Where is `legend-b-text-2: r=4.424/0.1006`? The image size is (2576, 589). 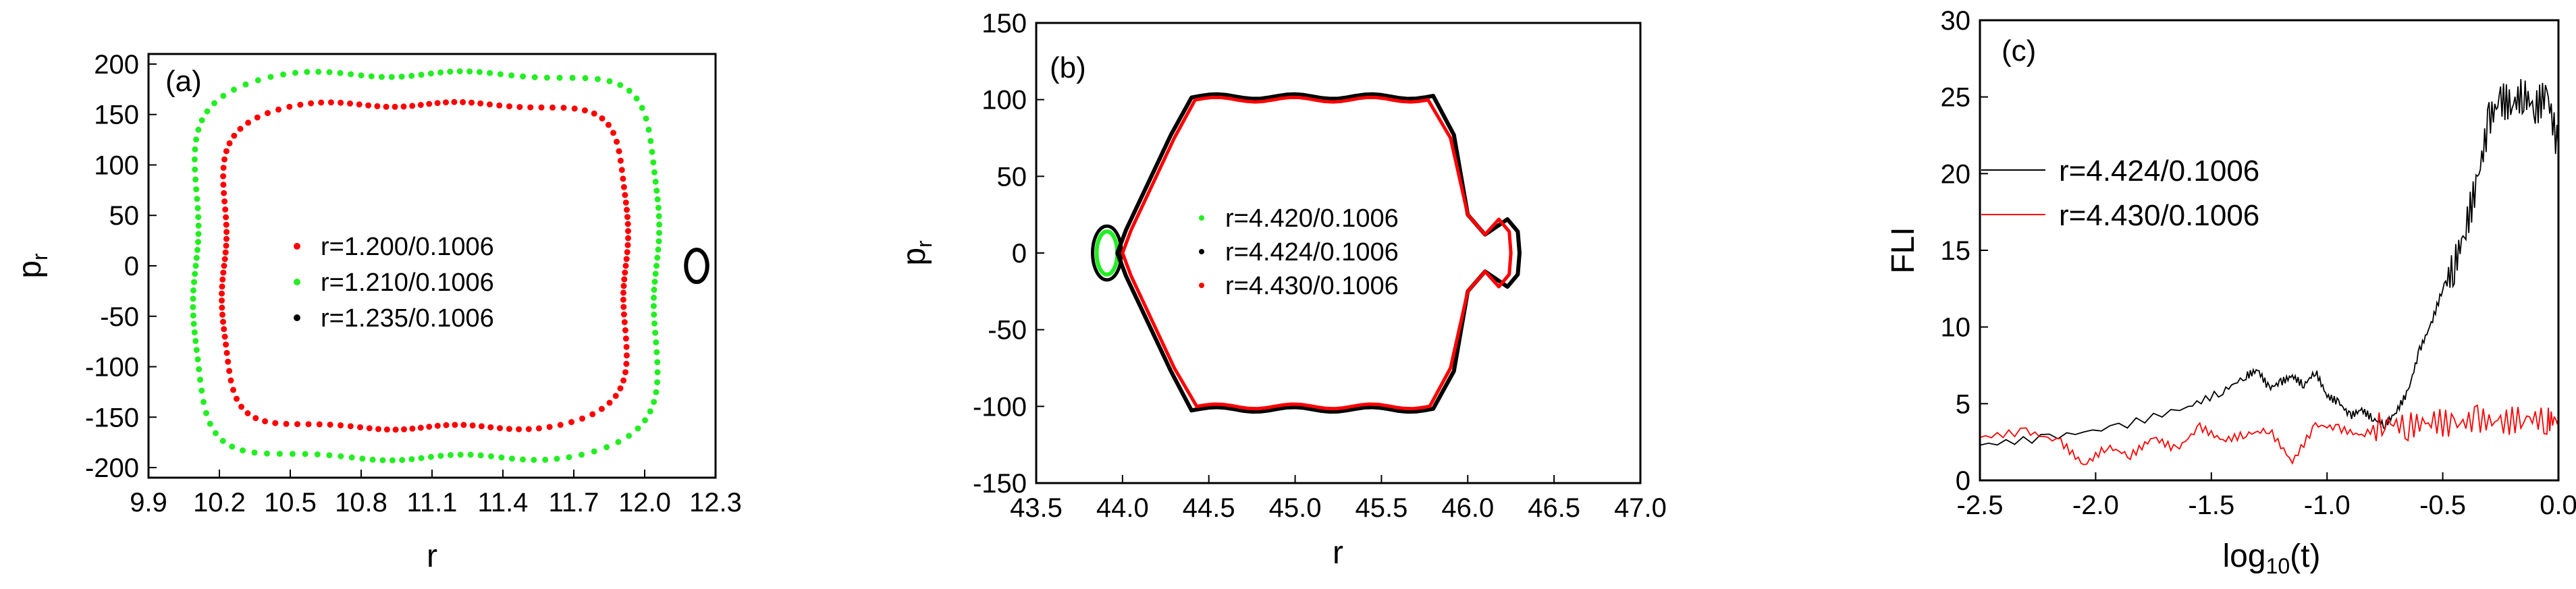
legend-b-text-2: r=4.424/0.1006 is located at coordinates (1312, 253).